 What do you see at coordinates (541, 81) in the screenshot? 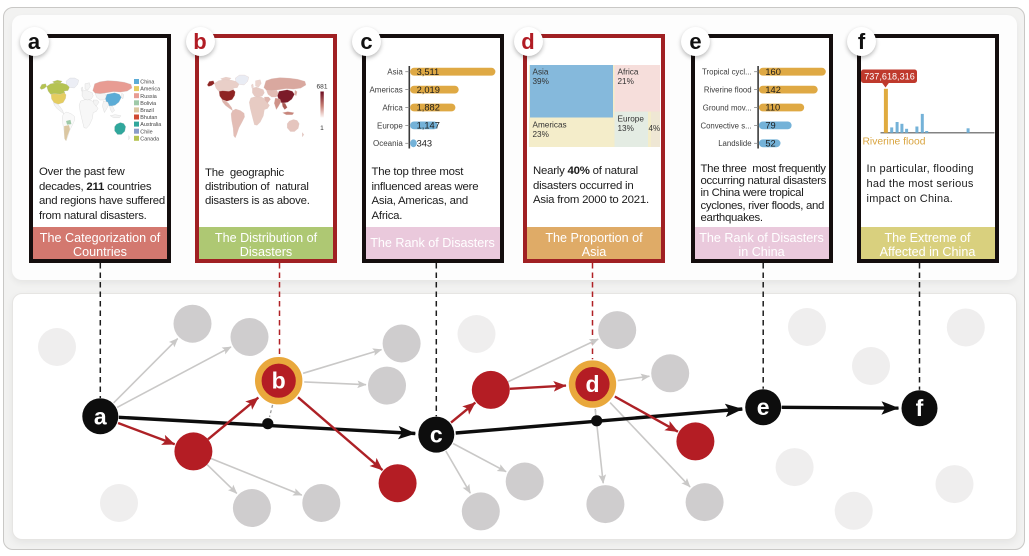
I see `svg-text: 39%` at bounding box center [541, 81].